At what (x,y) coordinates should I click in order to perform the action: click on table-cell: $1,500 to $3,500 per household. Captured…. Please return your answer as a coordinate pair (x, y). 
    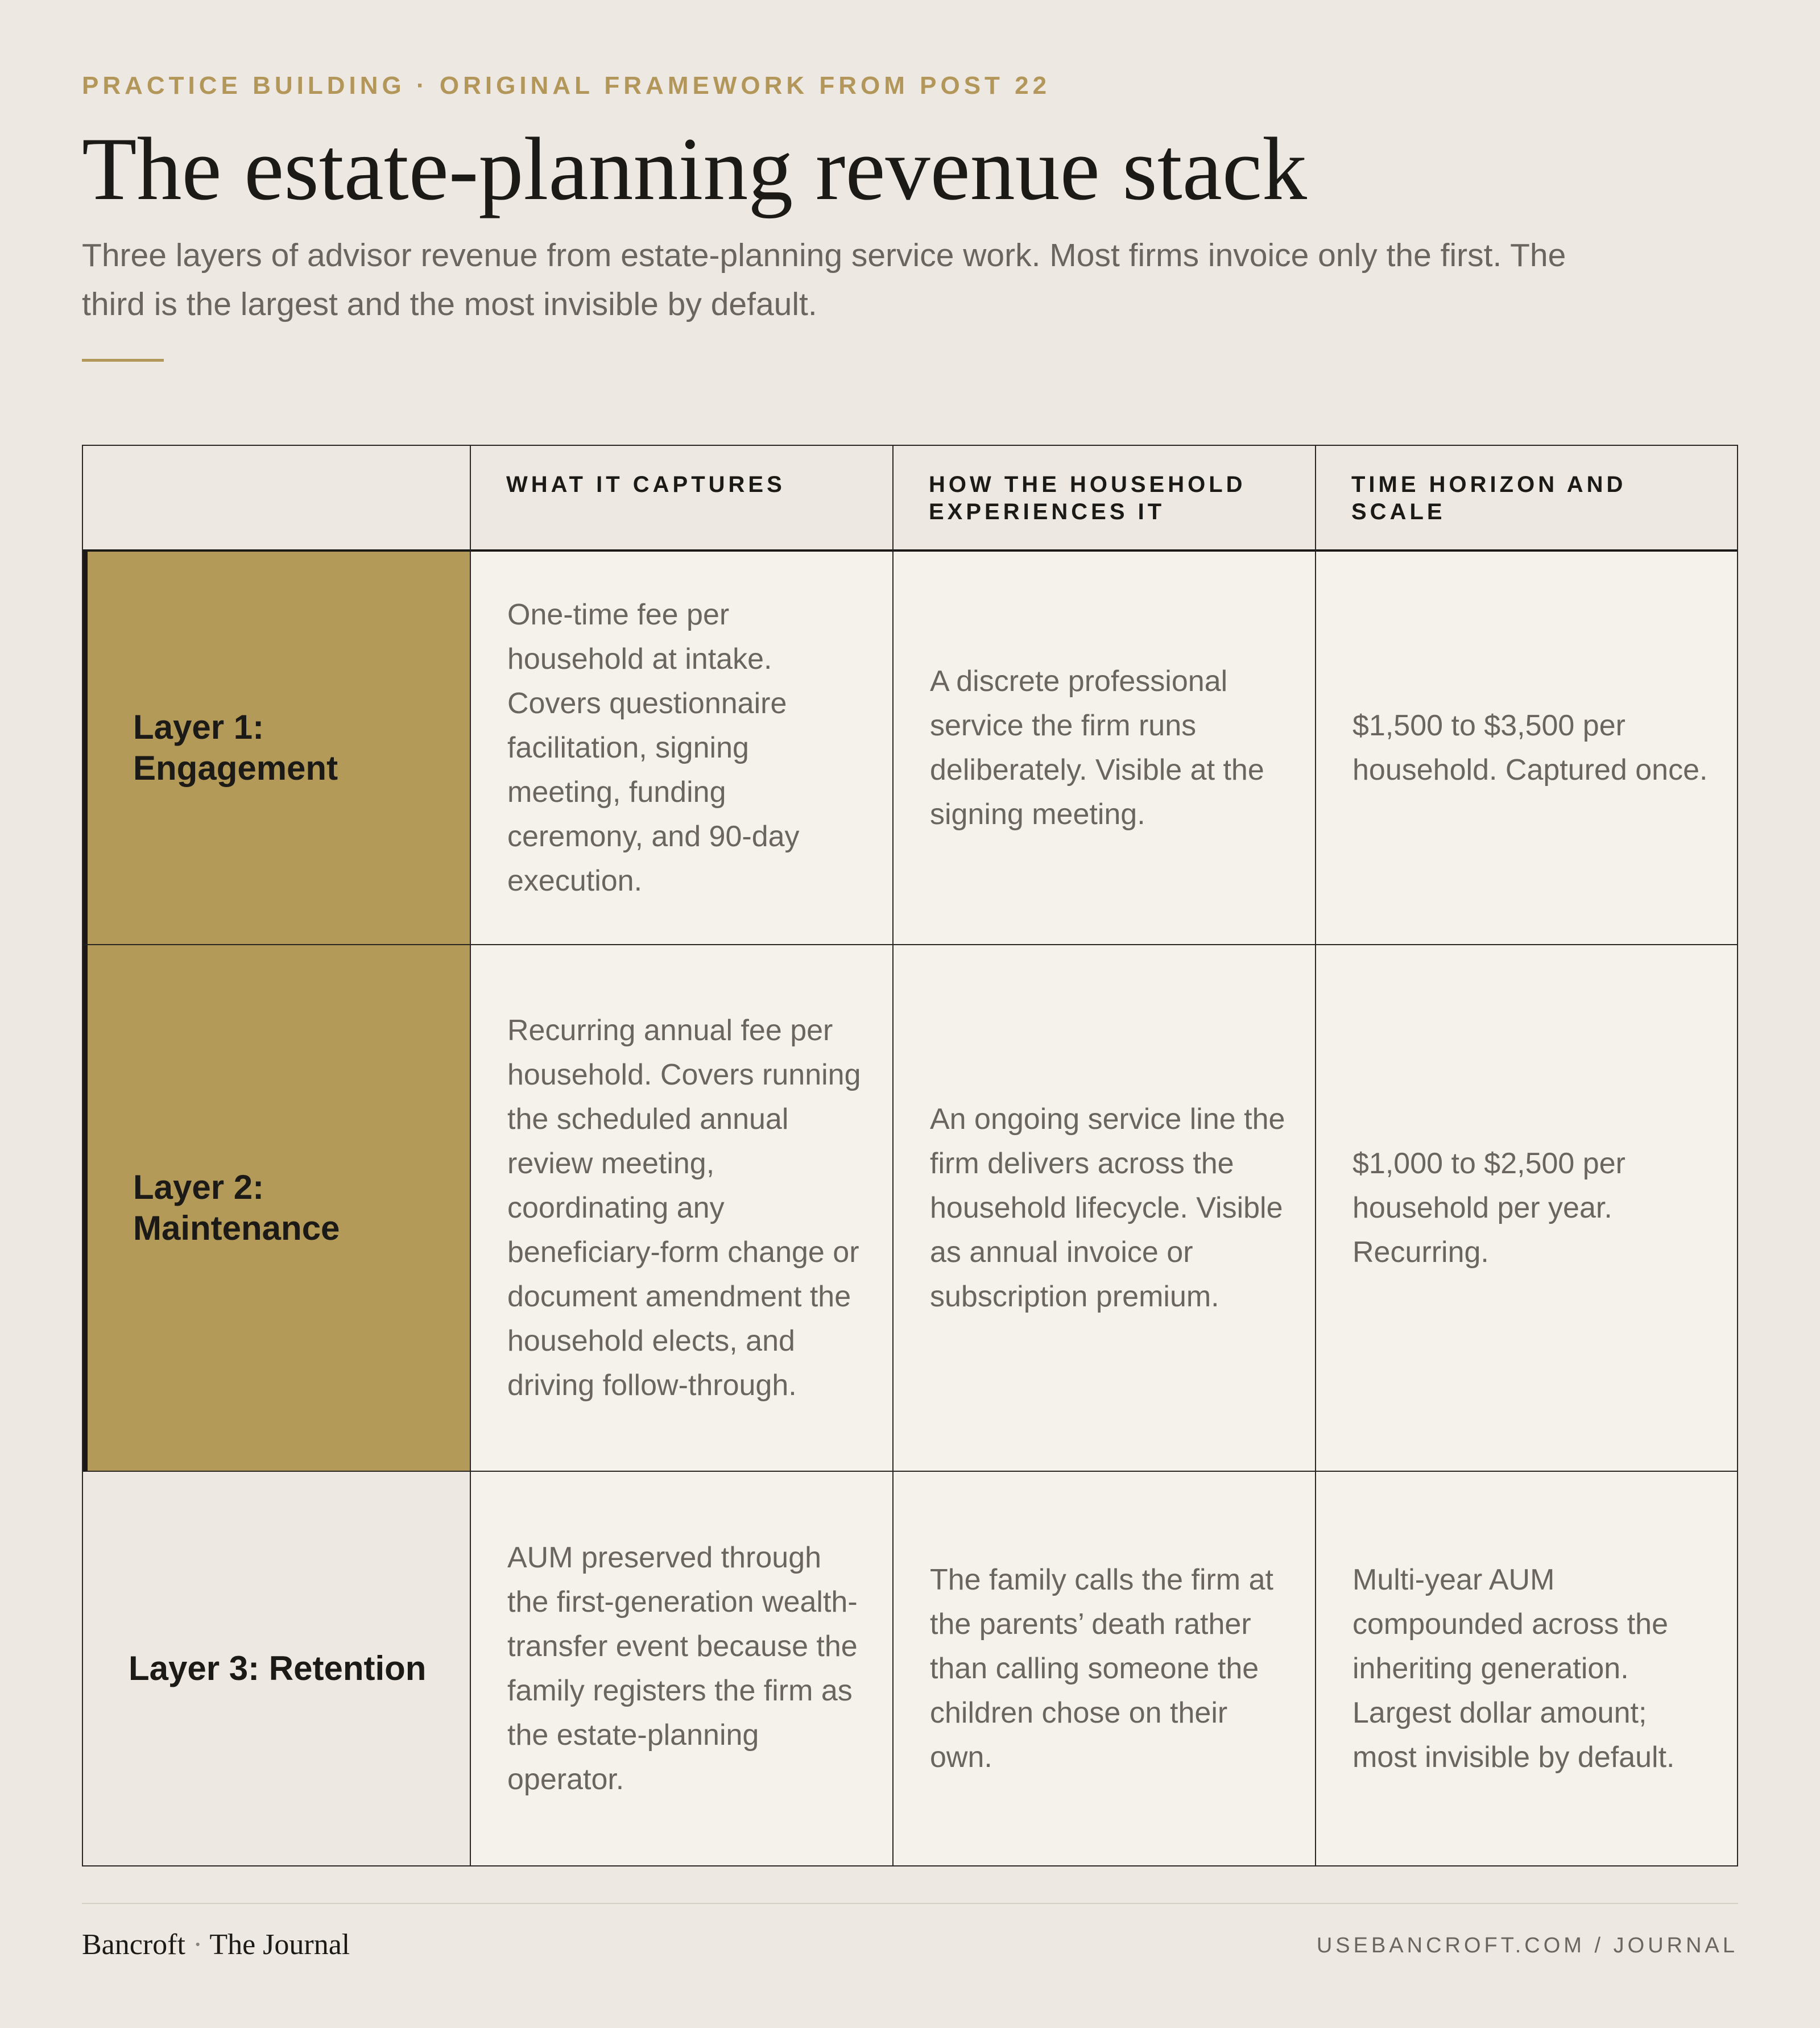
    Looking at the image, I should click on (1526, 748).